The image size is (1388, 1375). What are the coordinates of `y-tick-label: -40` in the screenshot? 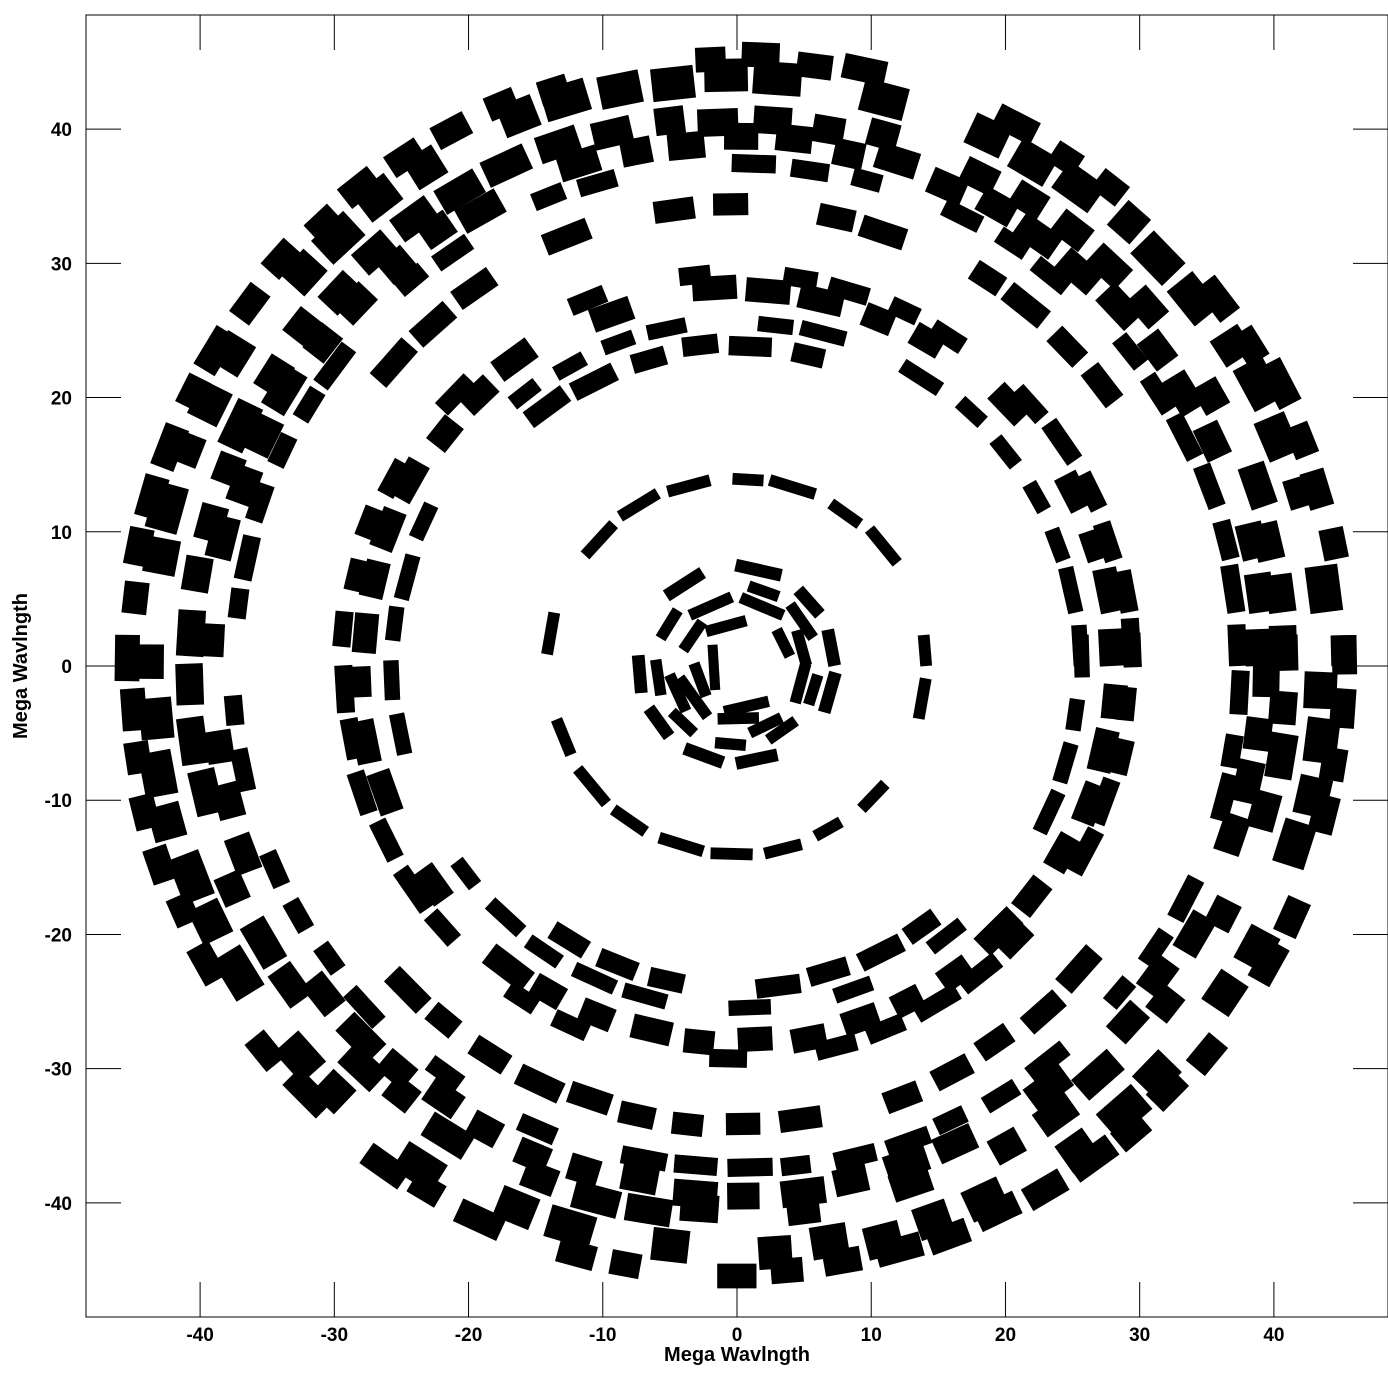 It's located at (58, 1204).